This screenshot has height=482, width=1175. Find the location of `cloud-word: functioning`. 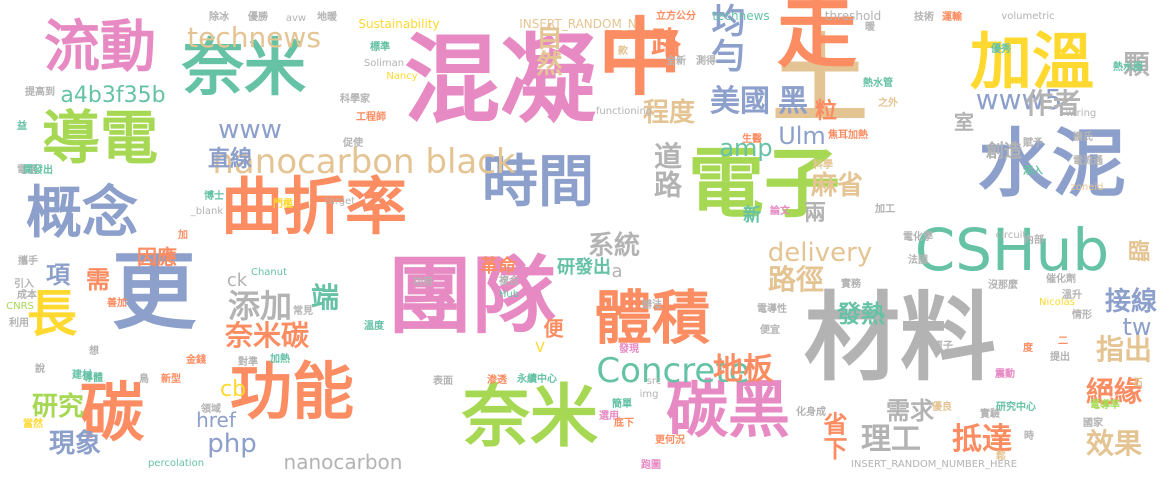

cloud-word: functioning is located at coordinates (624, 111).